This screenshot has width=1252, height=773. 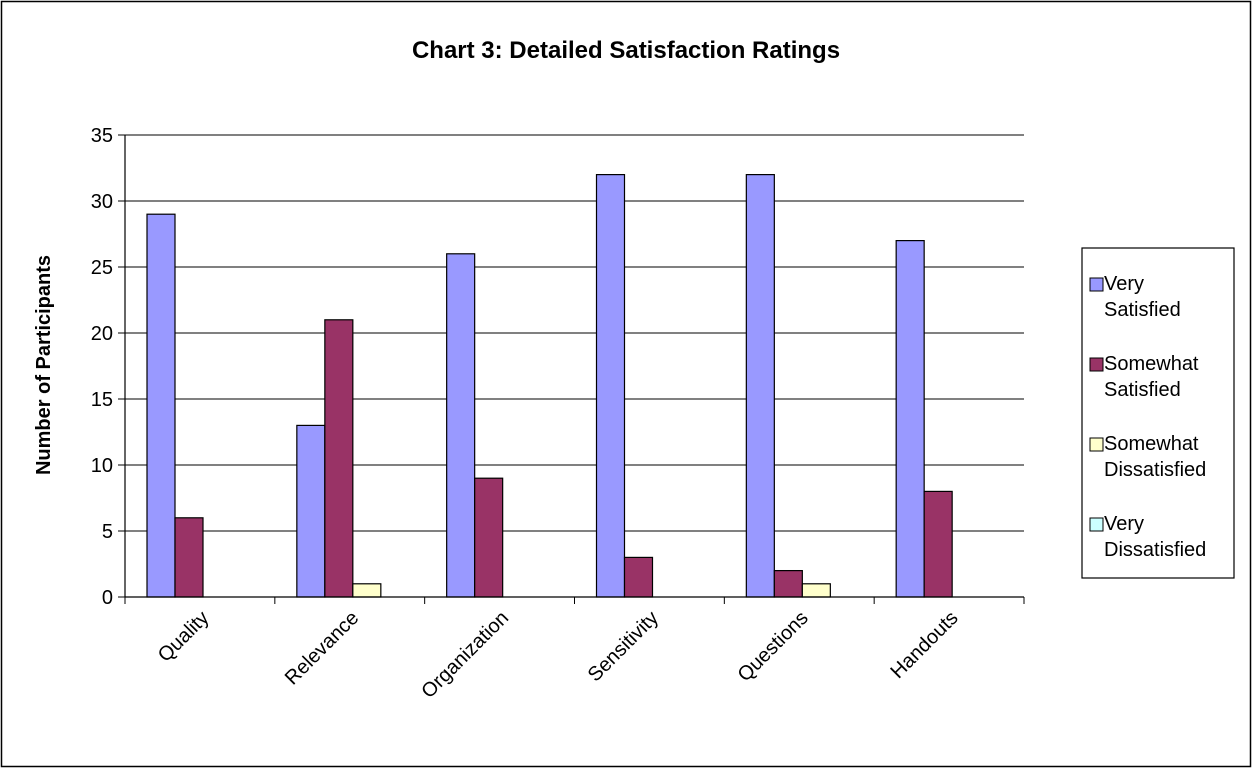 I want to click on y-tick-label: 10, so click(x=102, y=466).